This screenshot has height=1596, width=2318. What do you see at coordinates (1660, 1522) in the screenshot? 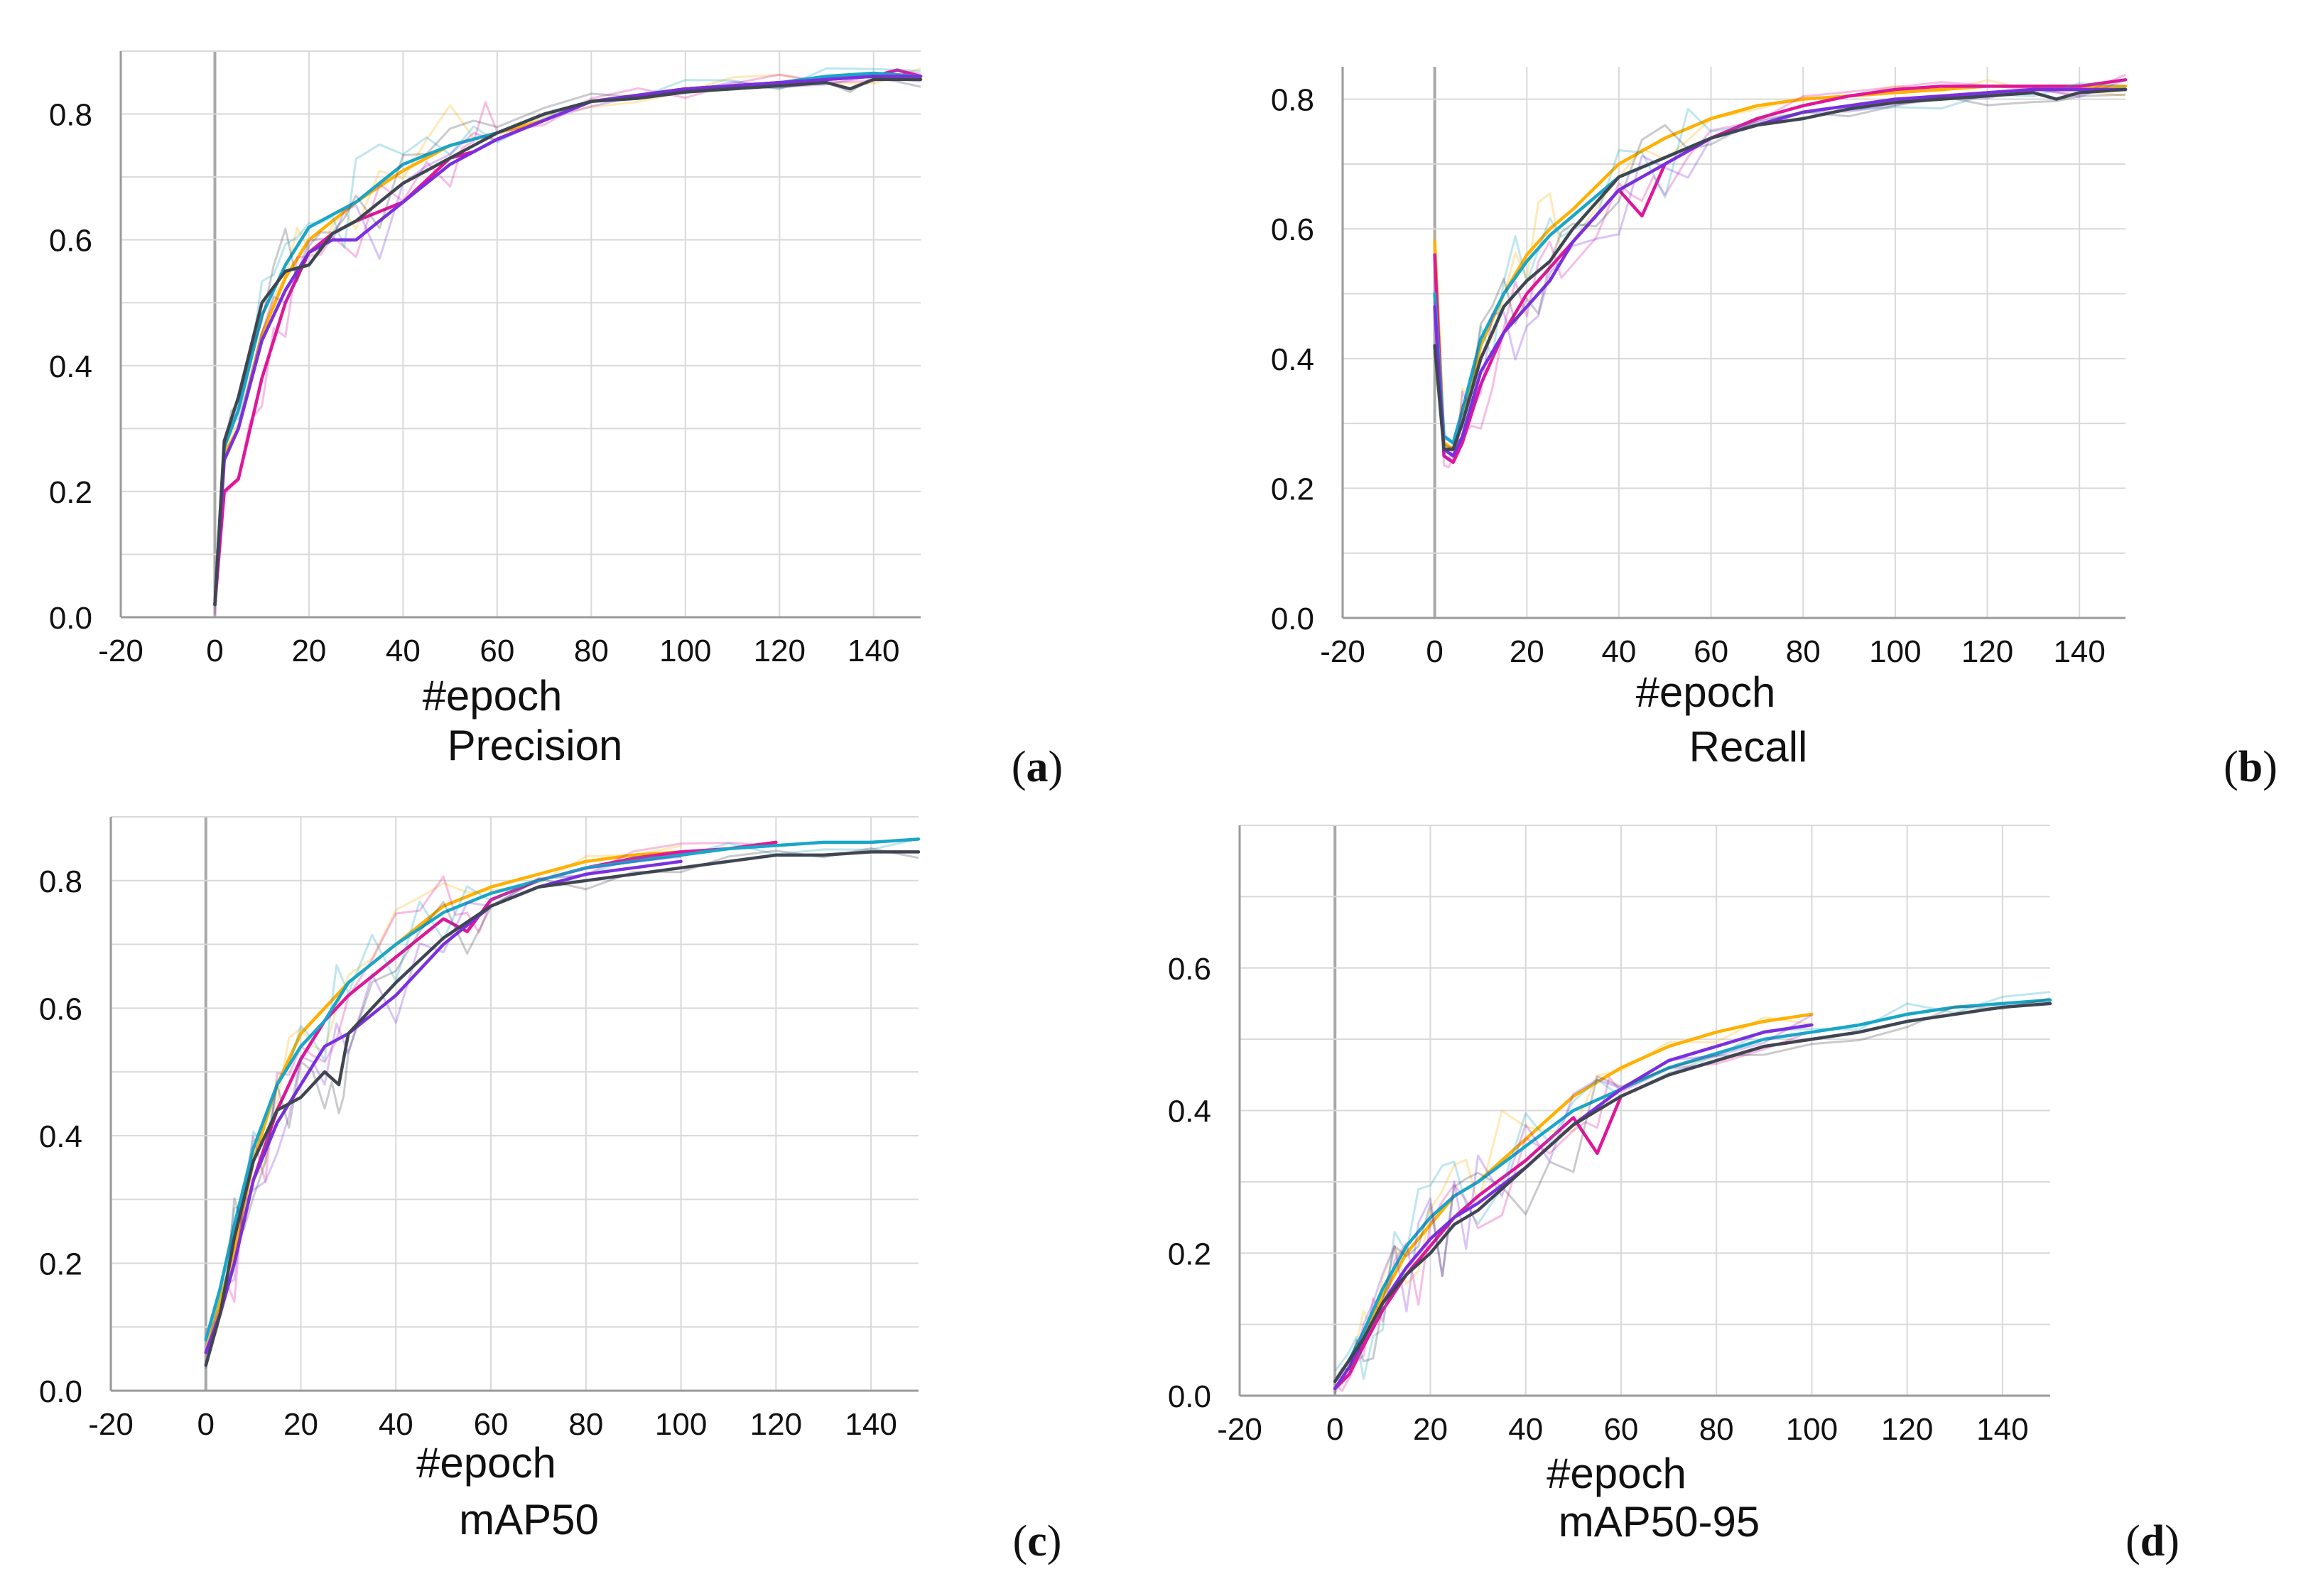
I see `chart-title: mAP50-95` at bounding box center [1660, 1522].